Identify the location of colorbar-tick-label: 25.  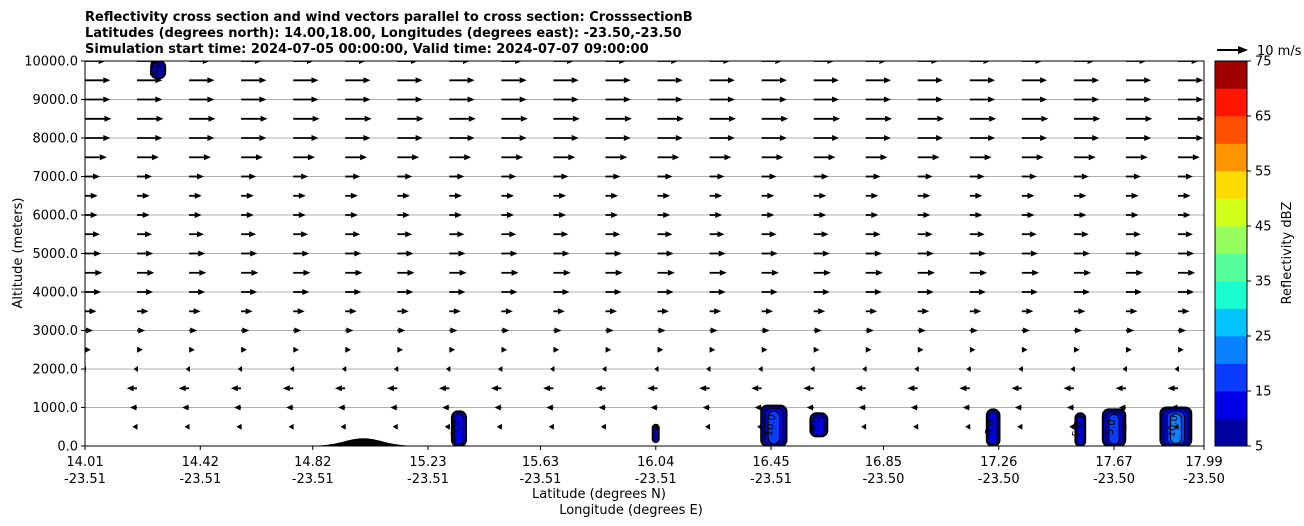
(1263, 337).